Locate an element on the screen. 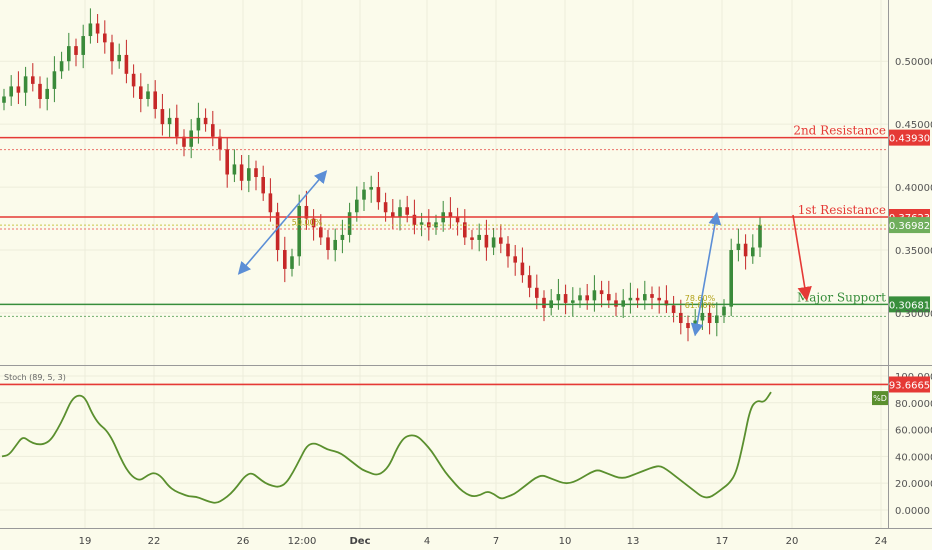 This screenshot has width=932, height=550. stoch-tick-label: 40.0000 is located at coordinates (913, 457).